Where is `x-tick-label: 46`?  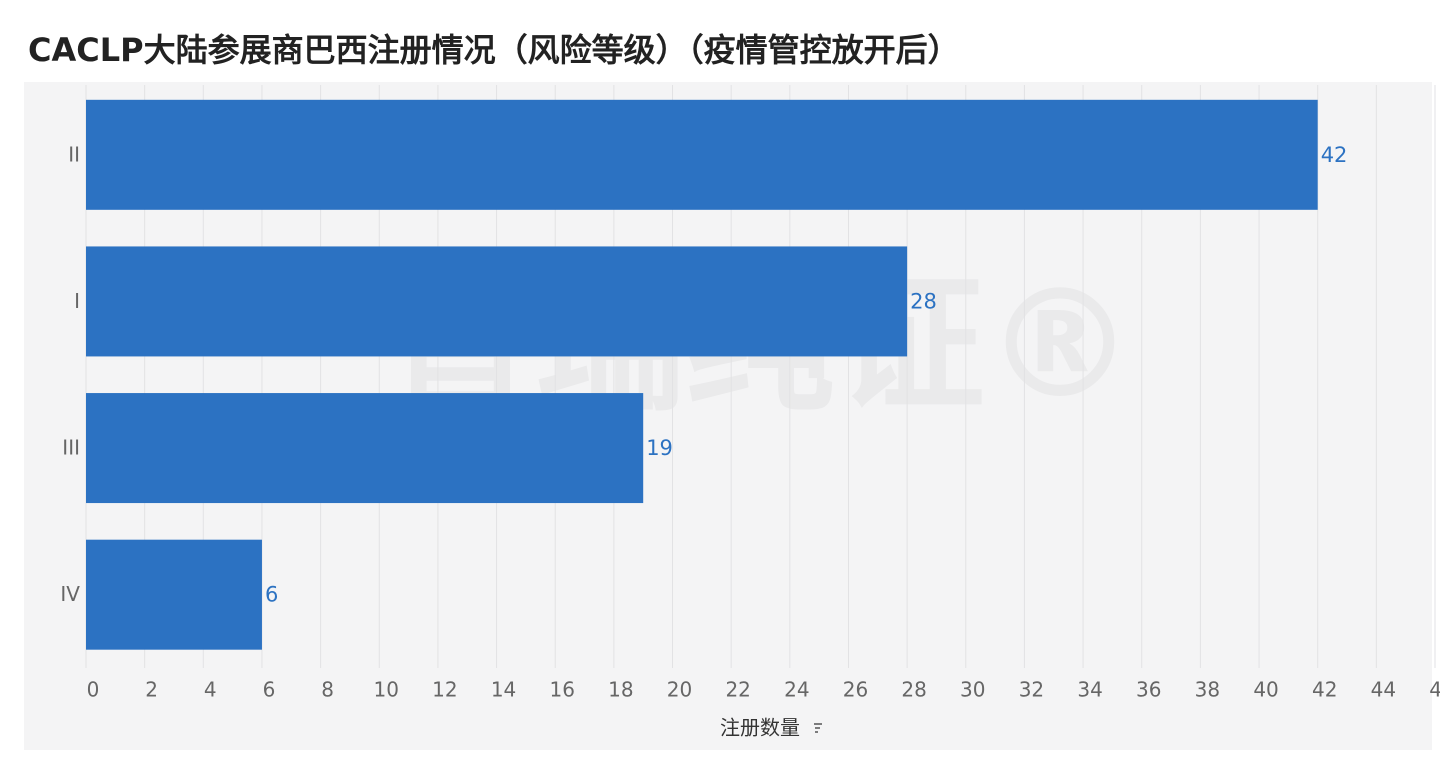
x-tick-label: 46 is located at coordinates (1434, 690).